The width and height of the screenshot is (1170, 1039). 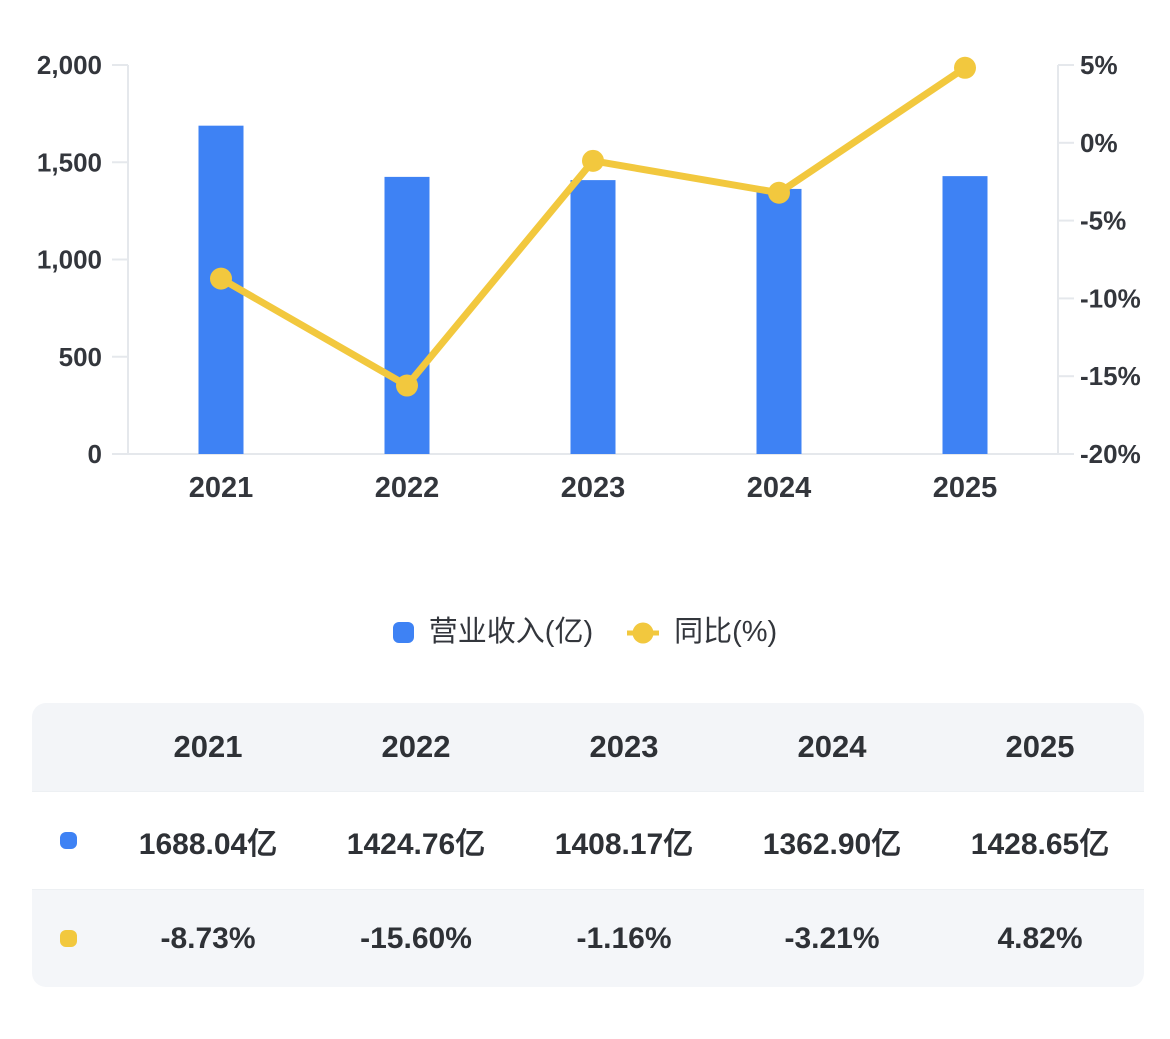 I want to click on revenue-value-2022: 1424.76亿, so click(x=416, y=844).